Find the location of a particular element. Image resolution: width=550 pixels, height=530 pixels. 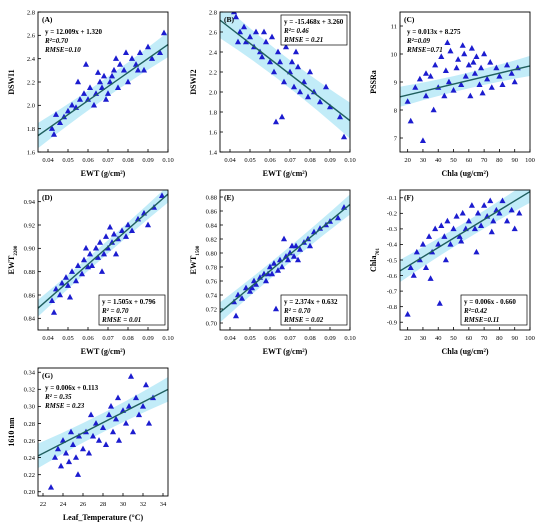

y-tick-label: 0.70 is located at coordinates (211, 323).